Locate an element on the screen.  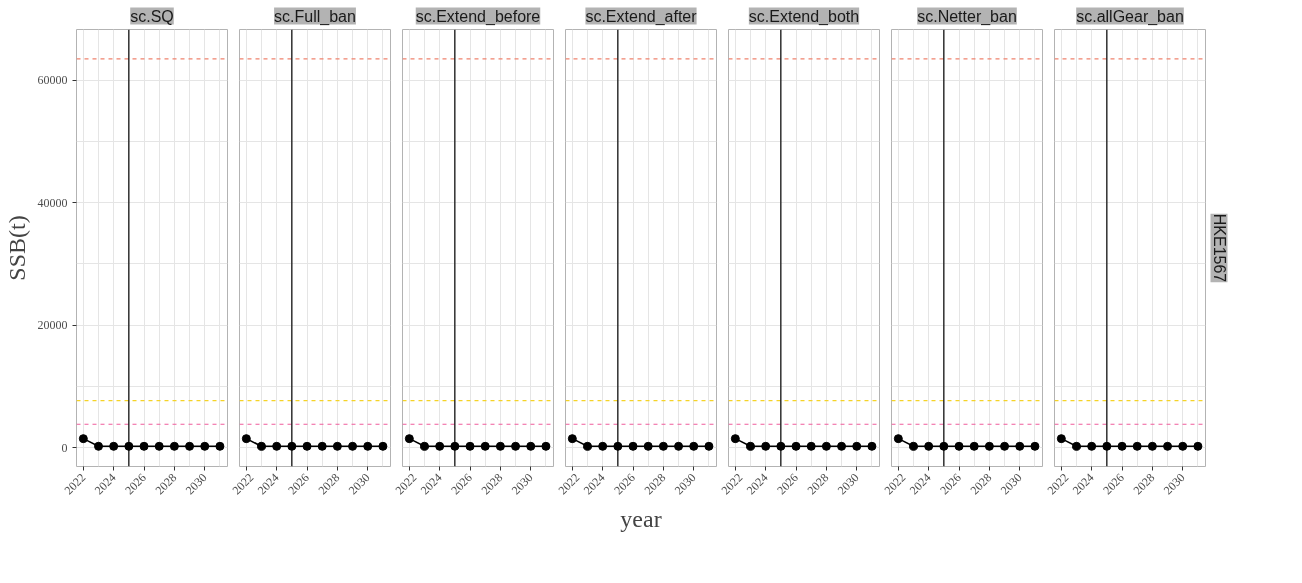
chart-title: sc.Extend_both is located at coordinates (804, 16).